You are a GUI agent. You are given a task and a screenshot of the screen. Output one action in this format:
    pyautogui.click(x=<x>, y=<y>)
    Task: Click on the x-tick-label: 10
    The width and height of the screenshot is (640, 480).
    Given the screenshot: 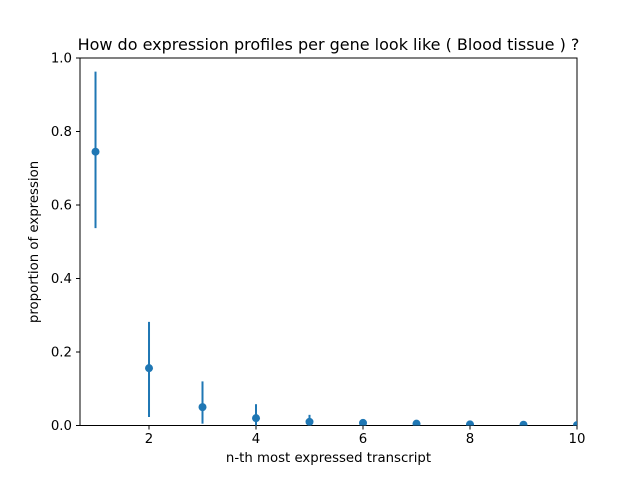 What is the action you would take?
    pyautogui.click(x=577, y=439)
    